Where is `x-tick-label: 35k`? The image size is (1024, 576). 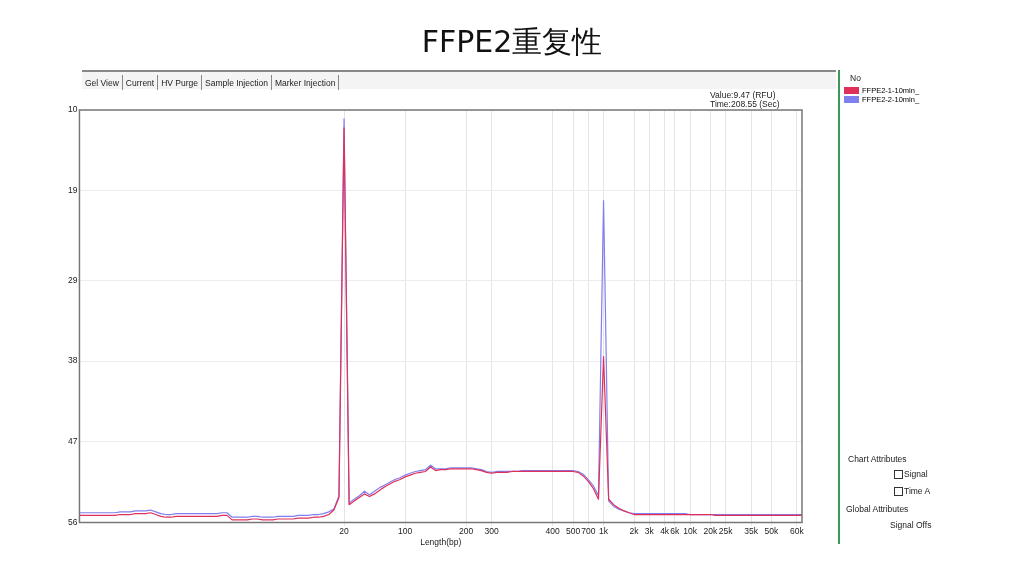
x-tick-label: 35k is located at coordinates (751, 531).